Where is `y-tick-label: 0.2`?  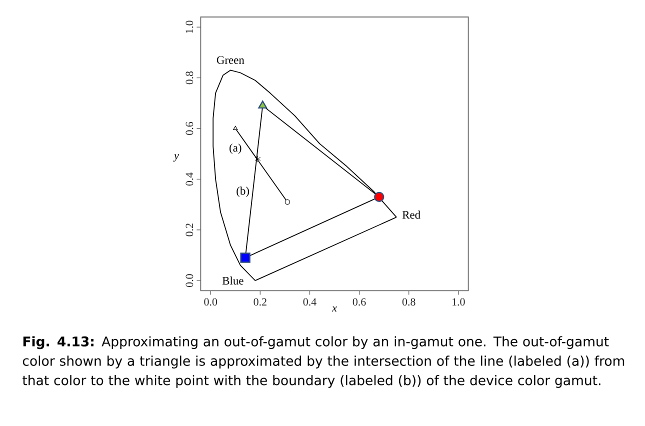 y-tick-label: 0.2 is located at coordinates (190, 230).